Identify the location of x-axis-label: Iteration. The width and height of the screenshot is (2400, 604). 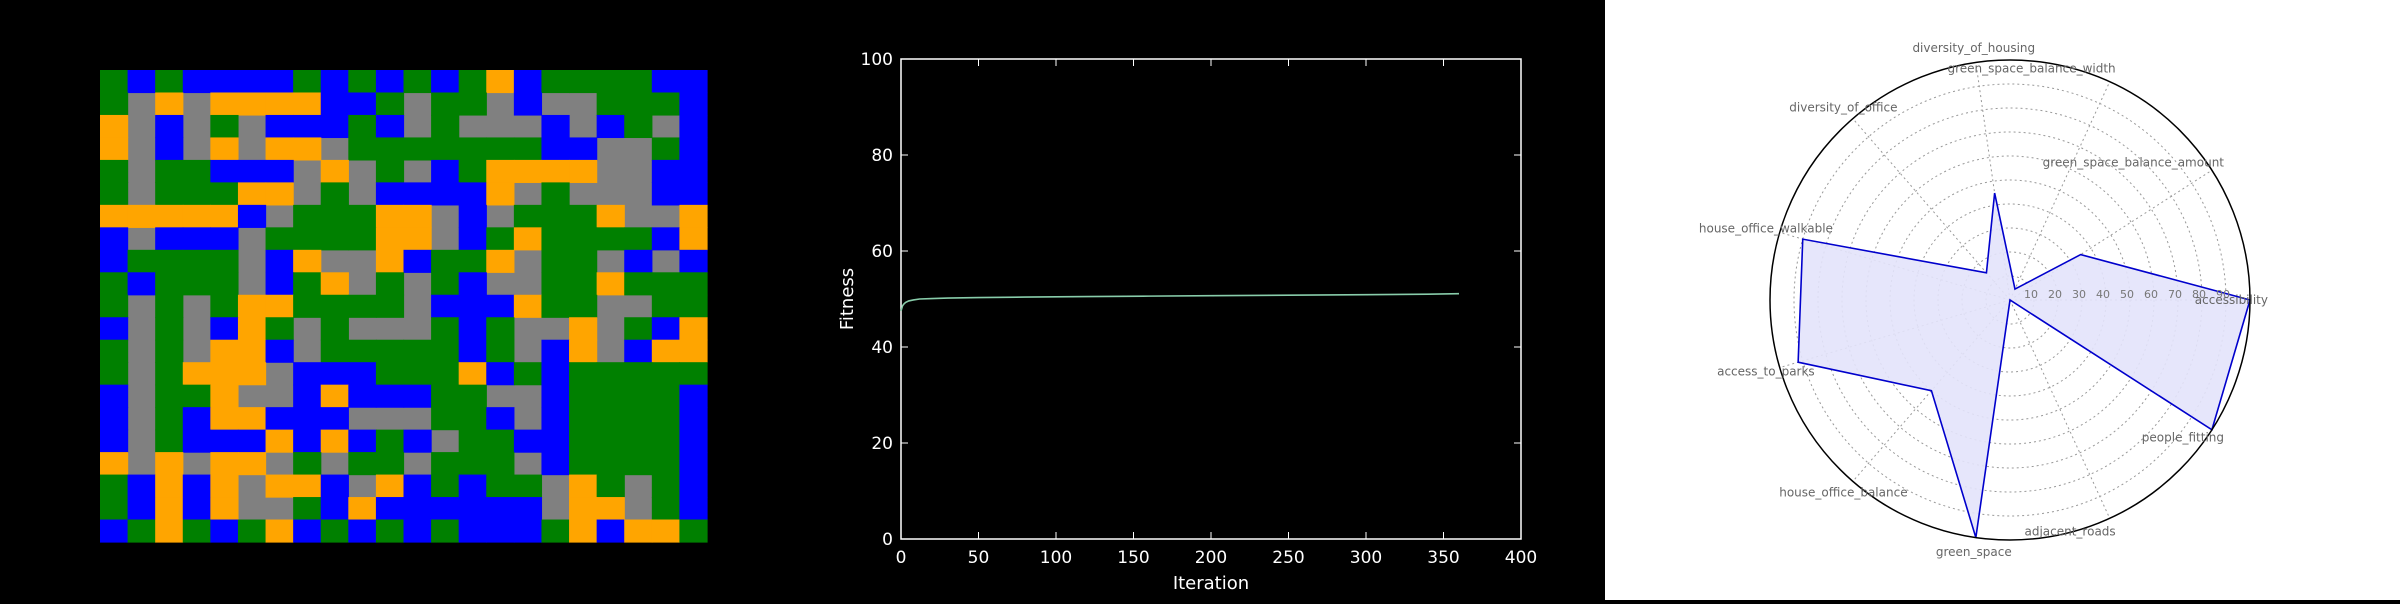
(1211, 583).